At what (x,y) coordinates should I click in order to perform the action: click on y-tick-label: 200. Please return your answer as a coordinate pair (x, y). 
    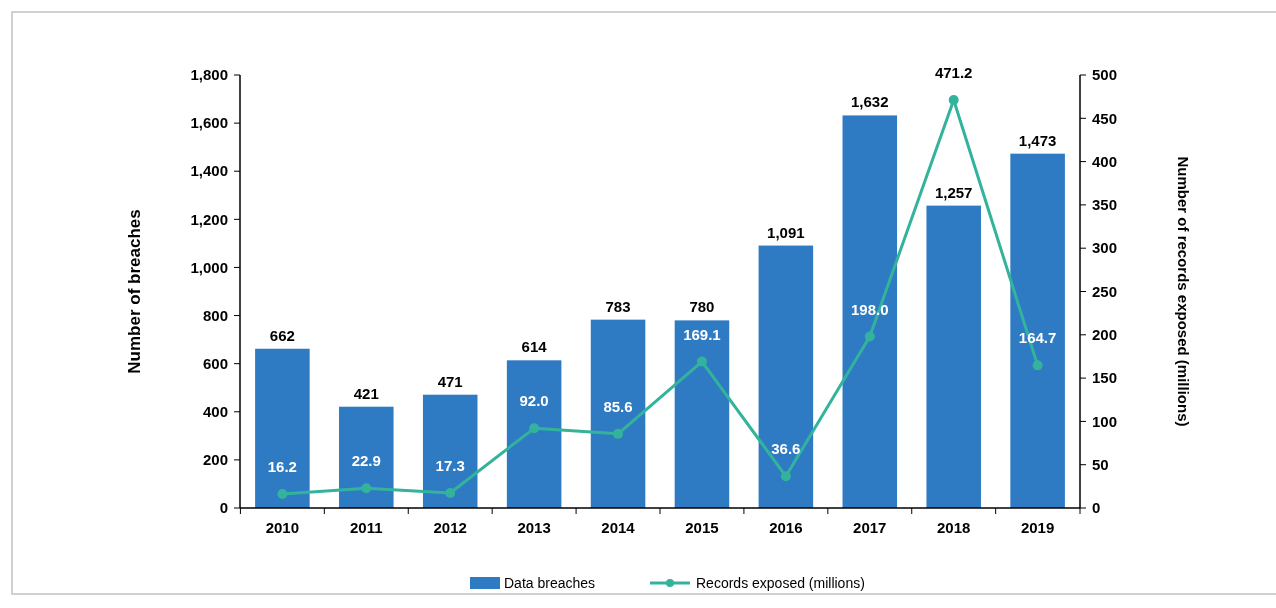
    Looking at the image, I should click on (215, 460).